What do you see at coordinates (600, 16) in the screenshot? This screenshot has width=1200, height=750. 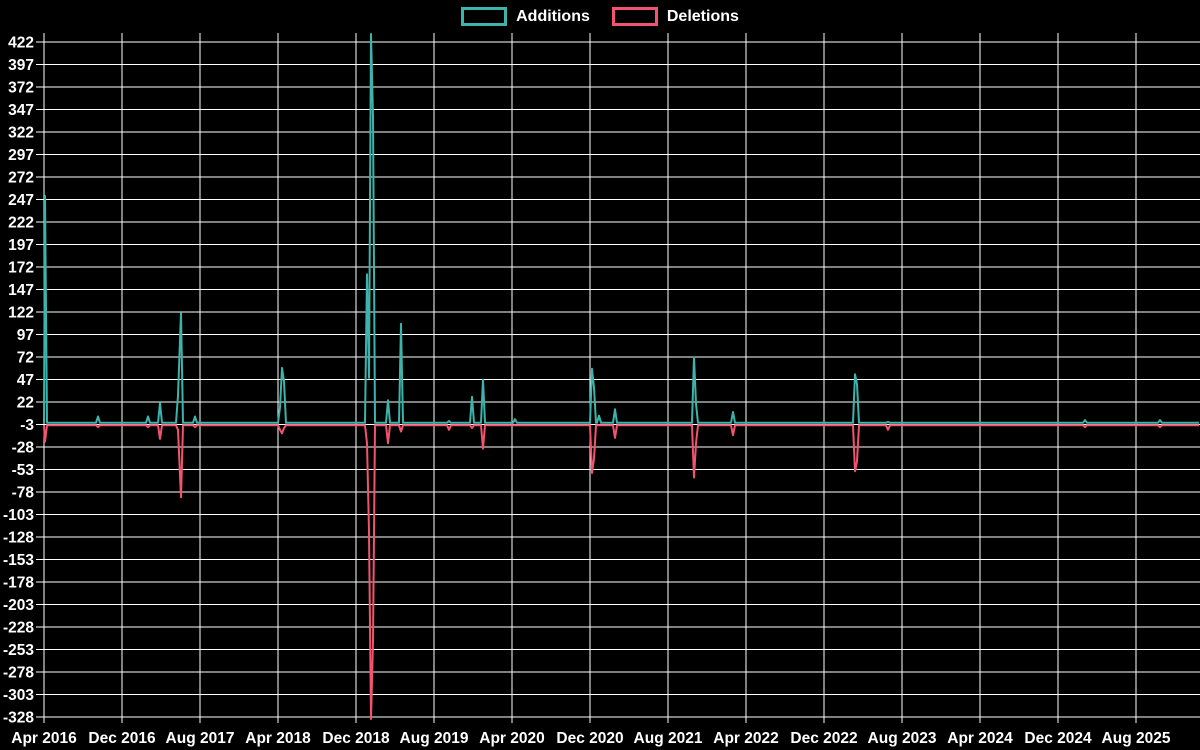 I see `chart-legend: Additions Deletions` at bounding box center [600, 16].